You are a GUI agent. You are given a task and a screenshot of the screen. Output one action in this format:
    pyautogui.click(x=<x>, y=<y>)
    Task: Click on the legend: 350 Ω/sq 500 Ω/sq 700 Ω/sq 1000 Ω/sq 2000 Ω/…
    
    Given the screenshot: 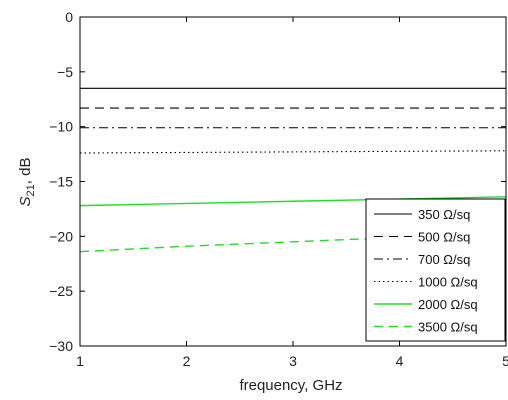 What is the action you would take?
    pyautogui.click(x=435, y=270)
    